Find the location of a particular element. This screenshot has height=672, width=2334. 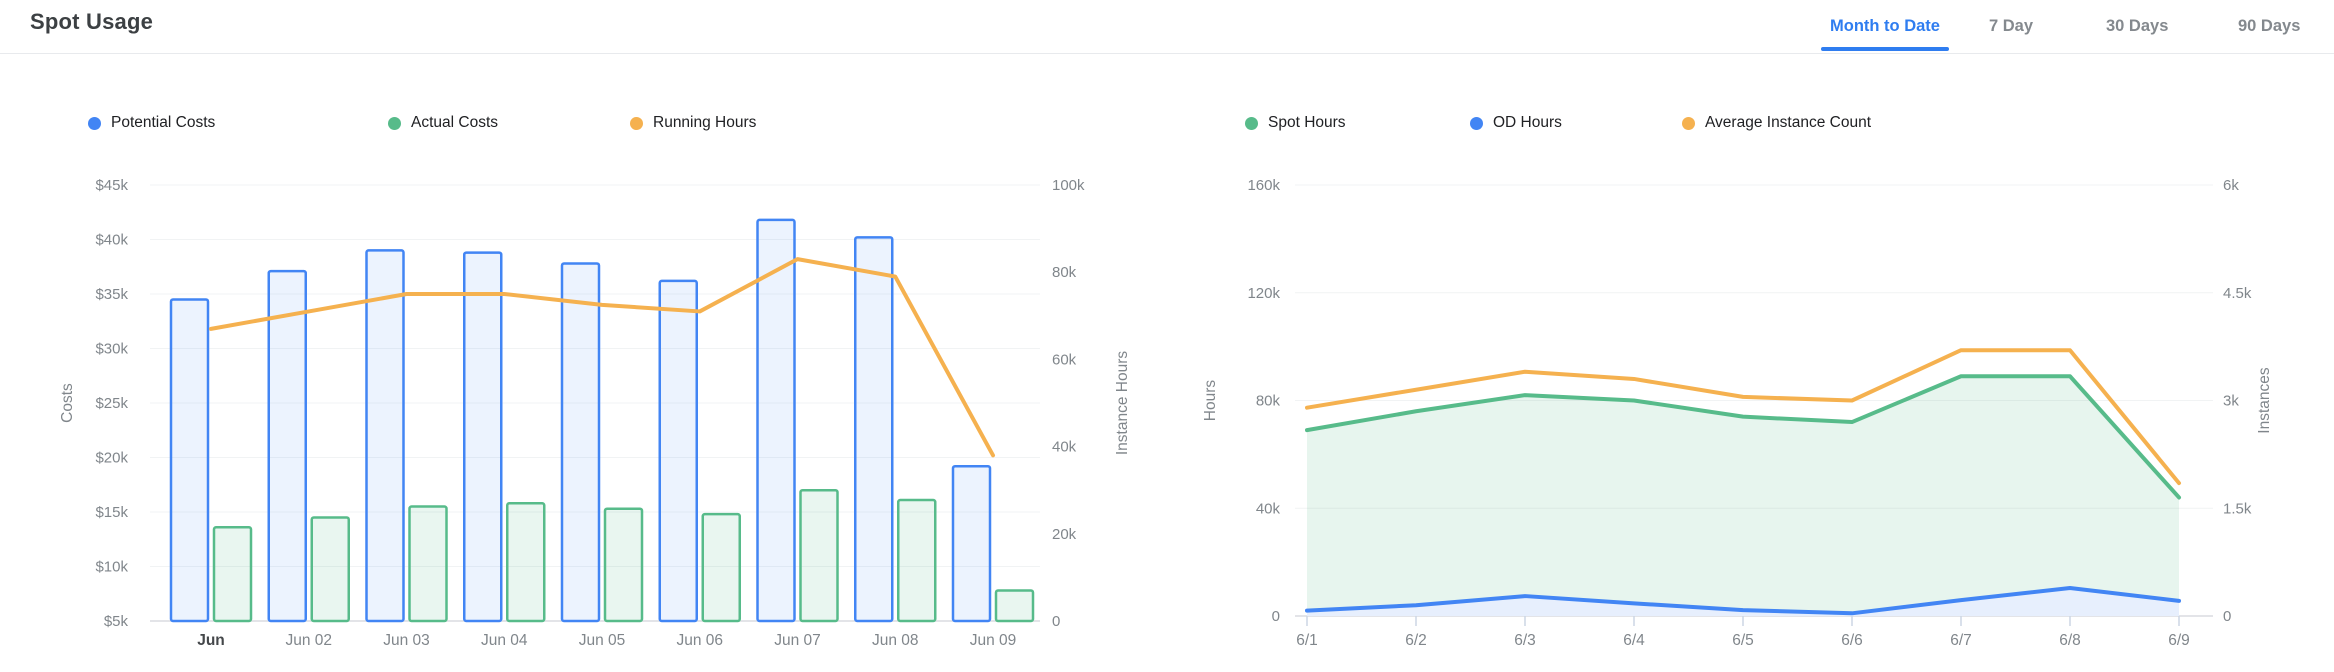

tab-7-day-label: 7 Day is located at coordinates (2011, 26).